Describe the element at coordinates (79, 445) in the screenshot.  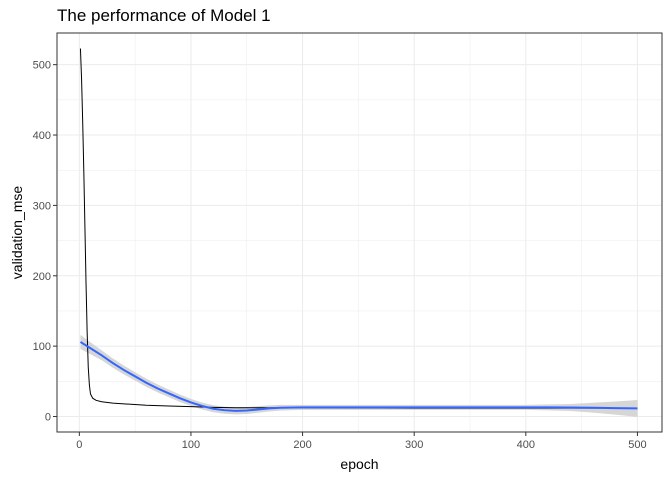
I see `x-tick-label: 0` at that location.